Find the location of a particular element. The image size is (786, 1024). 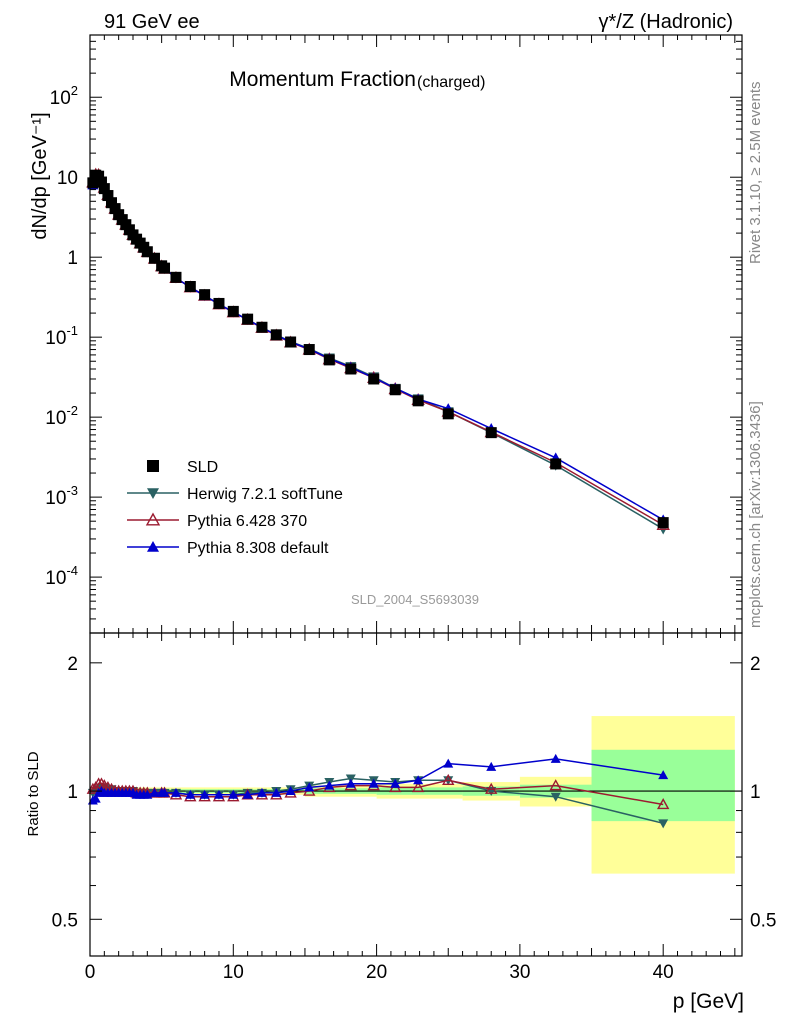

analysis-label: SLD_2004_S5693039 is located at coordinates (415, 599).